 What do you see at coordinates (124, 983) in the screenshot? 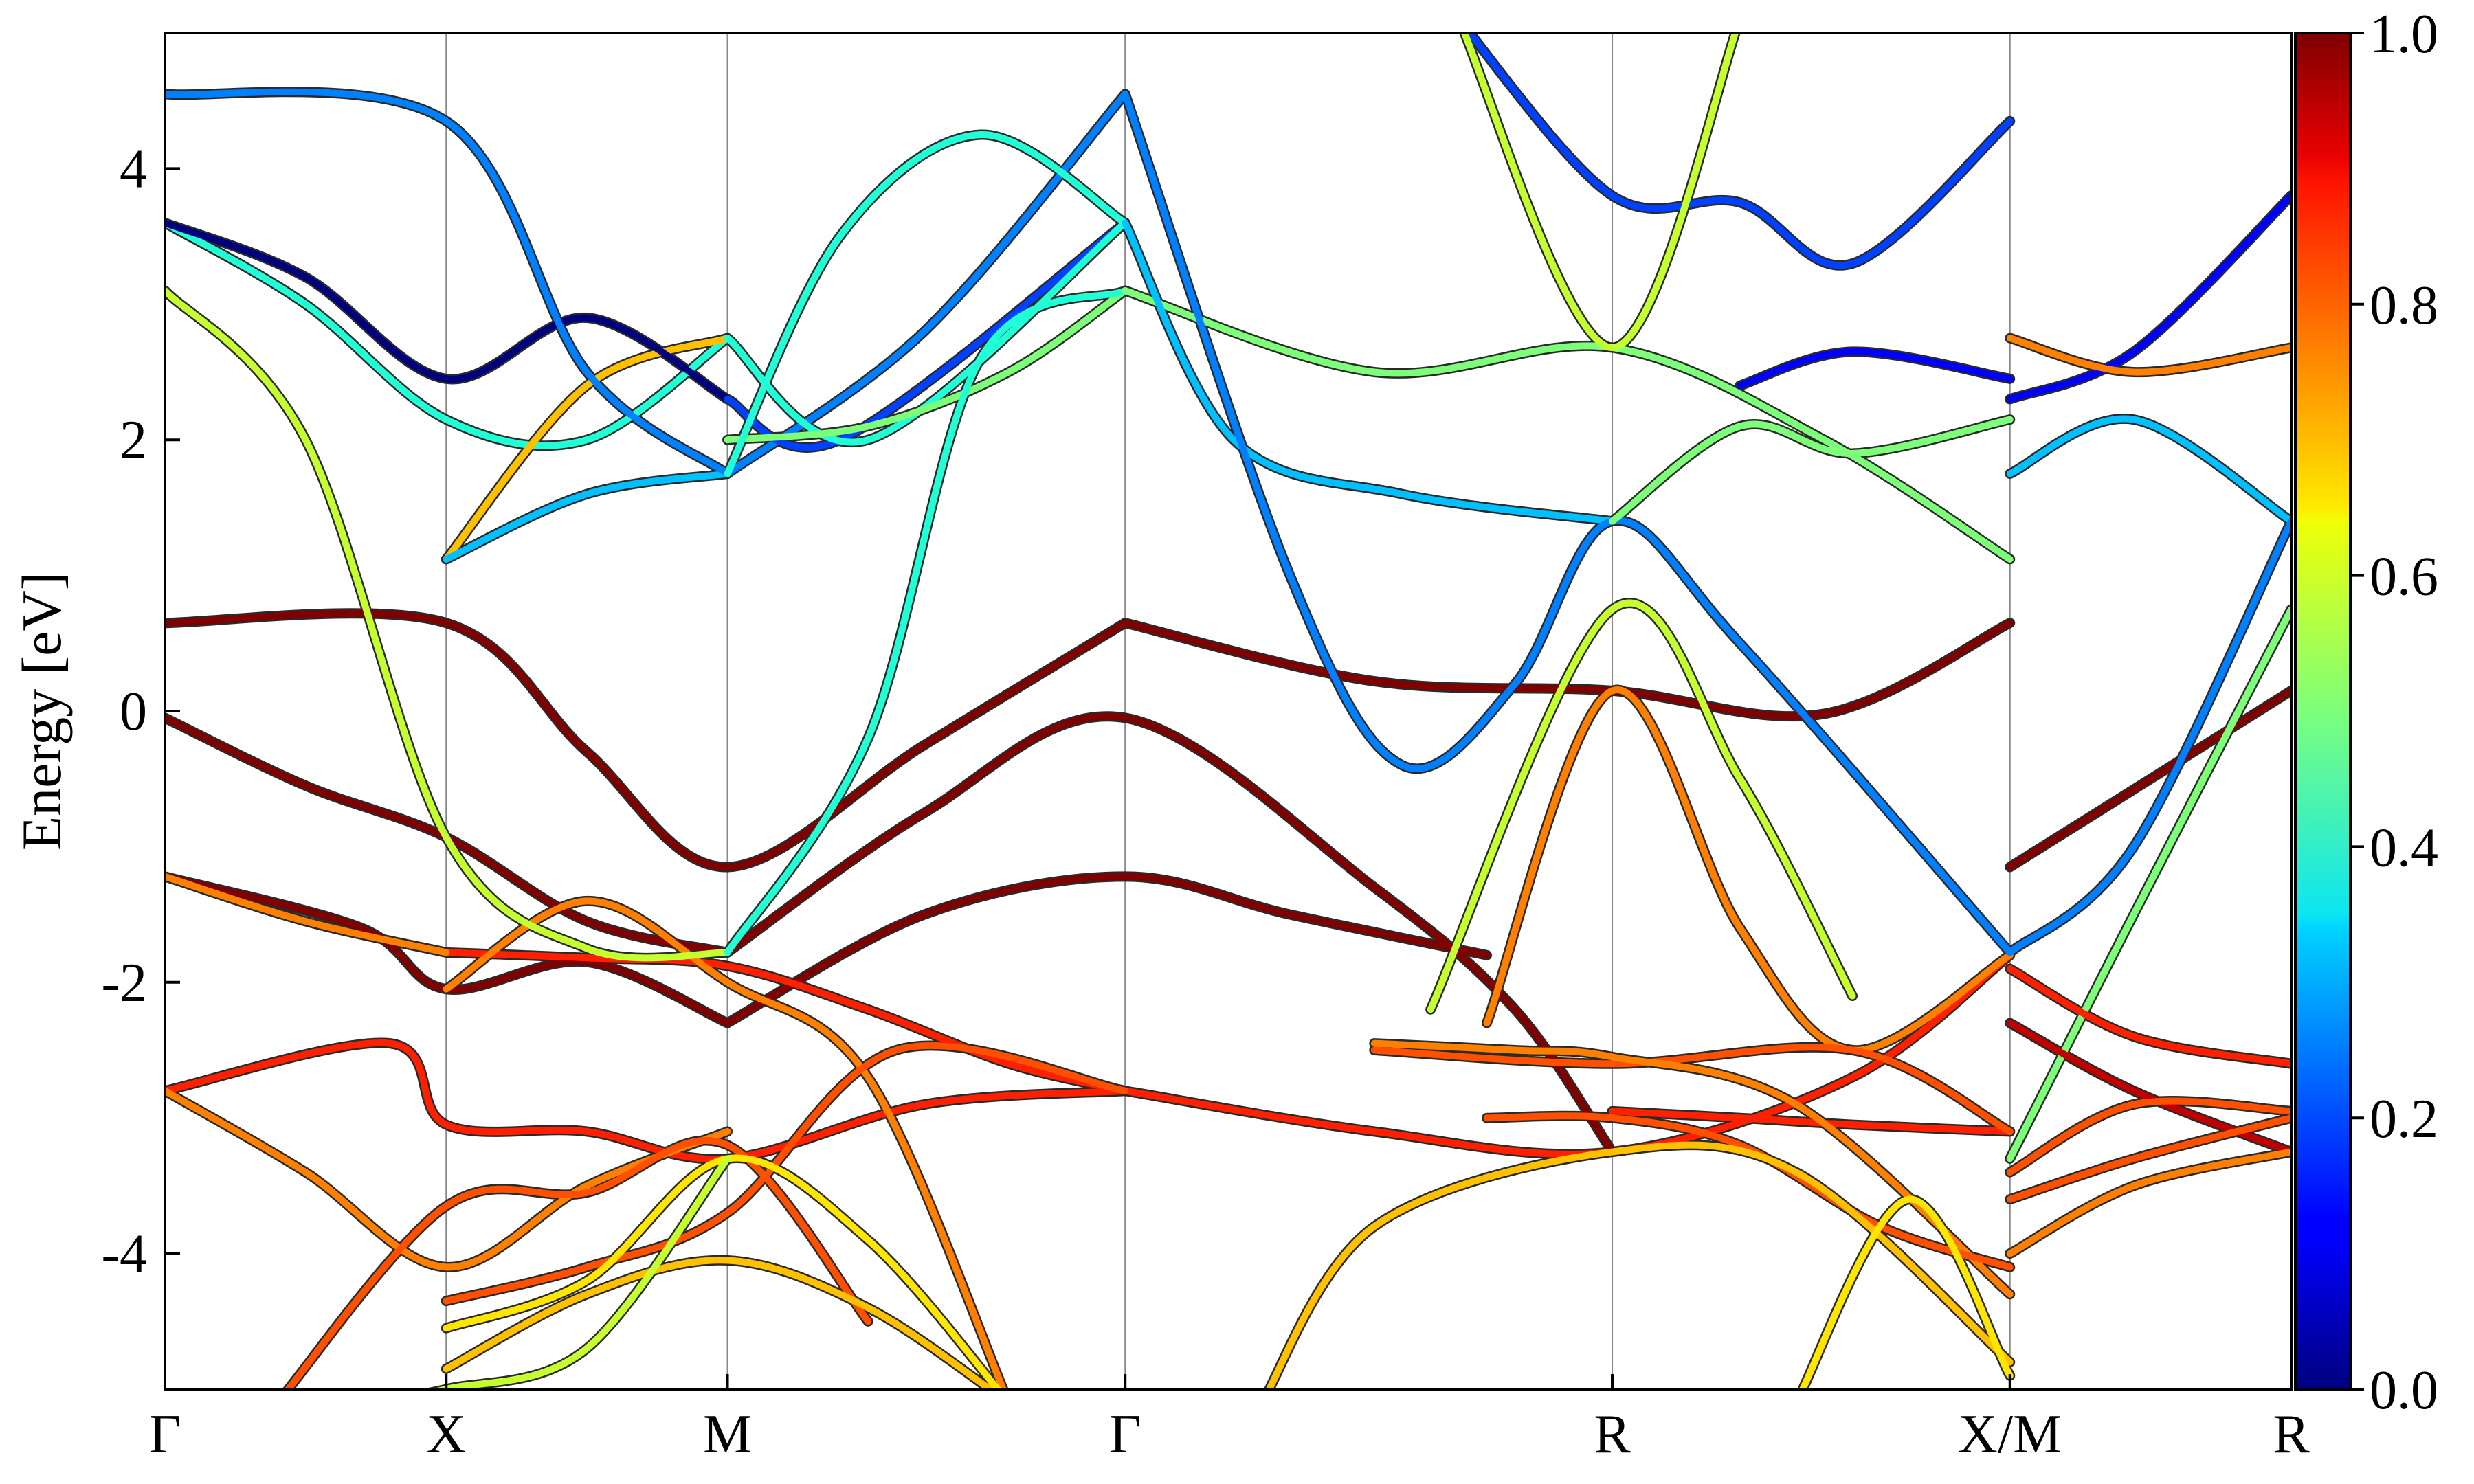
I see `y-tick-label: -2` at bounding box center [124, 983].